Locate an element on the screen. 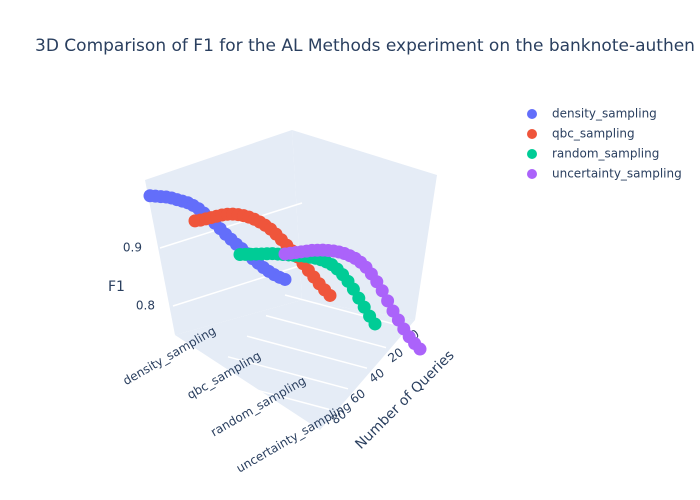 The image size is (700, 500). floor is located at coordinates (295, 365).